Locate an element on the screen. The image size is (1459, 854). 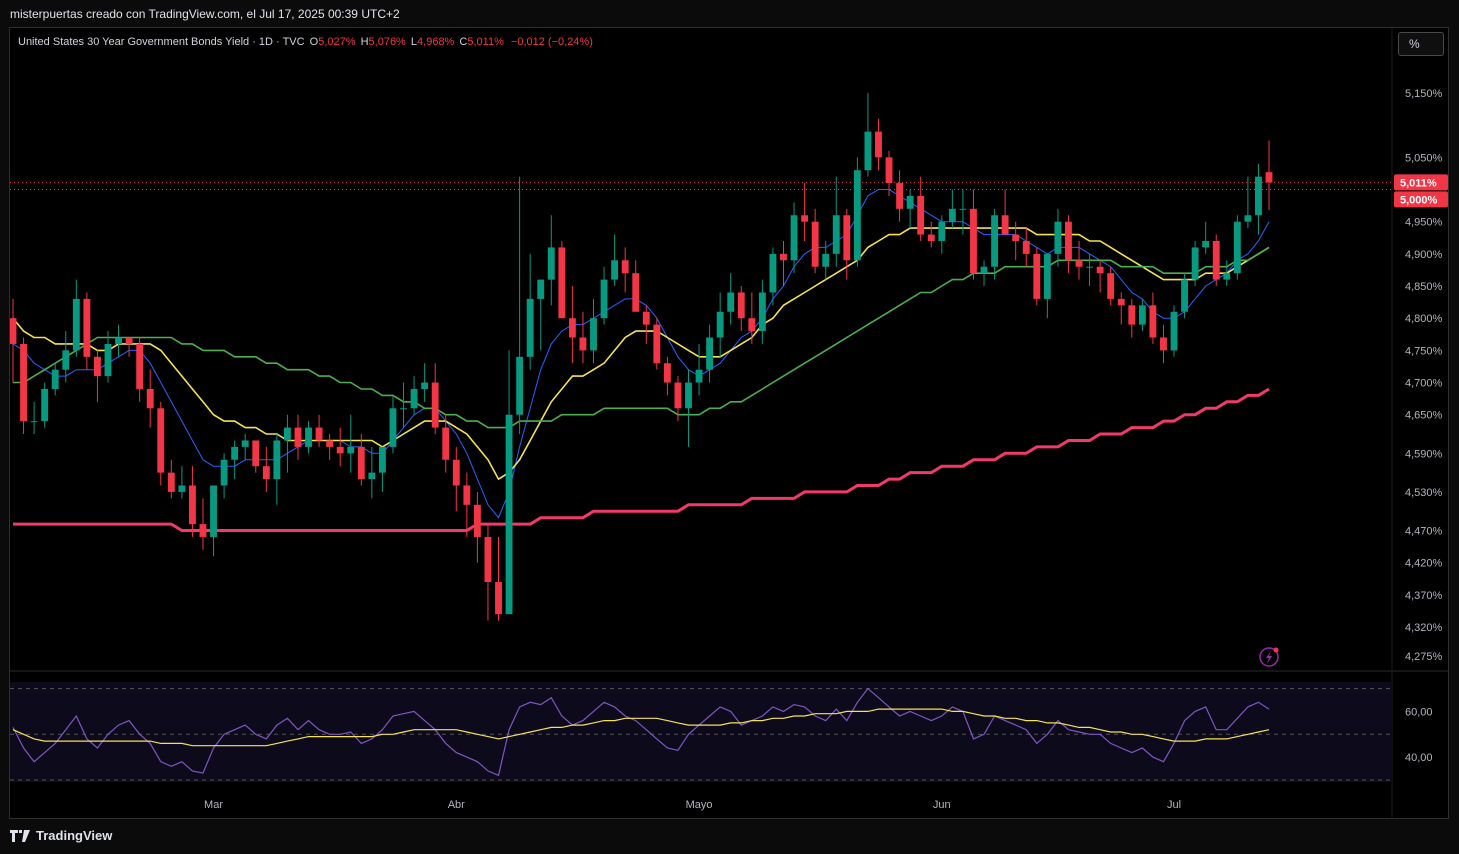
time-tick-label: Mar is located at coordinates (213, 805).